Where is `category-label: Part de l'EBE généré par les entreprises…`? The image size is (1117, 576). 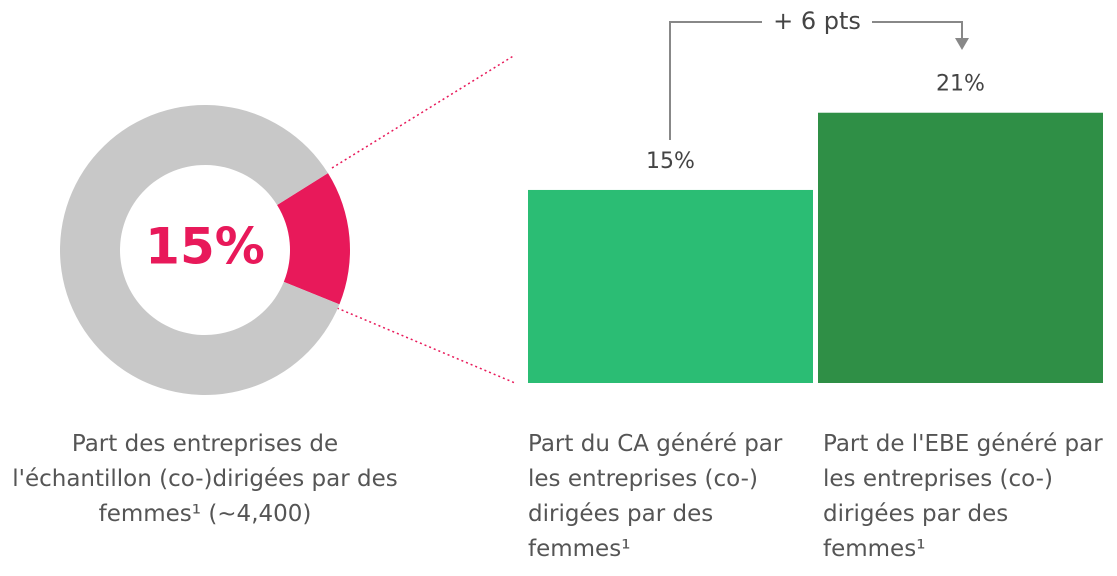 category-label: Part de l'EBE généré par les entreprises… is located at coordinates (963, 496).